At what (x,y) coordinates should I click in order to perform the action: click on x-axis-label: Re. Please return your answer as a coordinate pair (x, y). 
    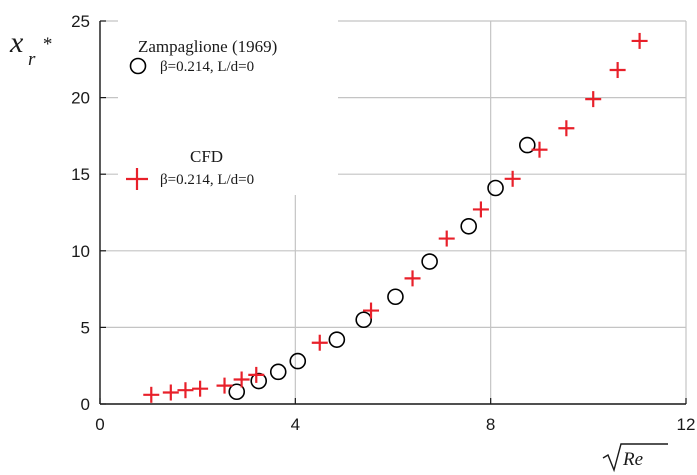
    Looking at the image, I should click on (635, 458).